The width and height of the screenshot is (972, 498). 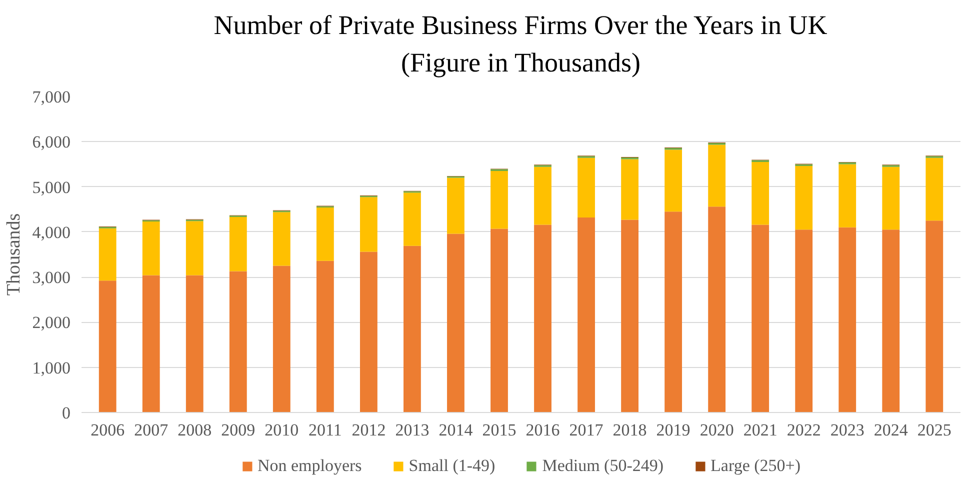 What do you see at coordinates (603, 466) in the screenshot?
I see `legend-label: Medium (50-249)` at bounding box center [603, 466].